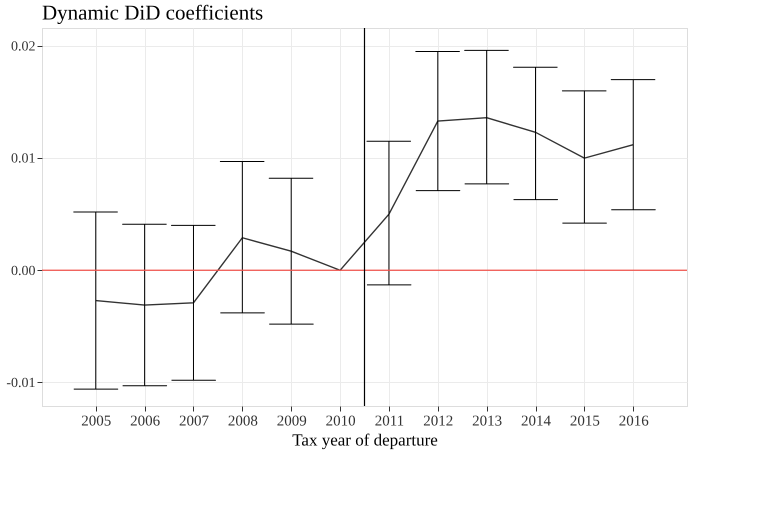 The width and height of the screenshot is (762, 526). I want to click on x-tick-label: 2013, so click(487, 422).